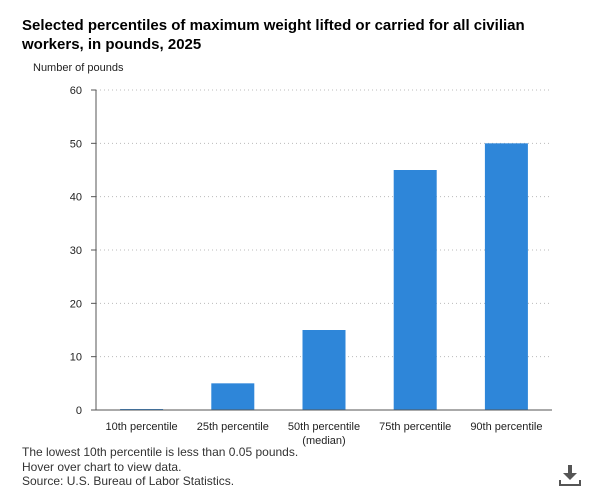  I want to click on x-tick-label: (median), so click(323, 441).